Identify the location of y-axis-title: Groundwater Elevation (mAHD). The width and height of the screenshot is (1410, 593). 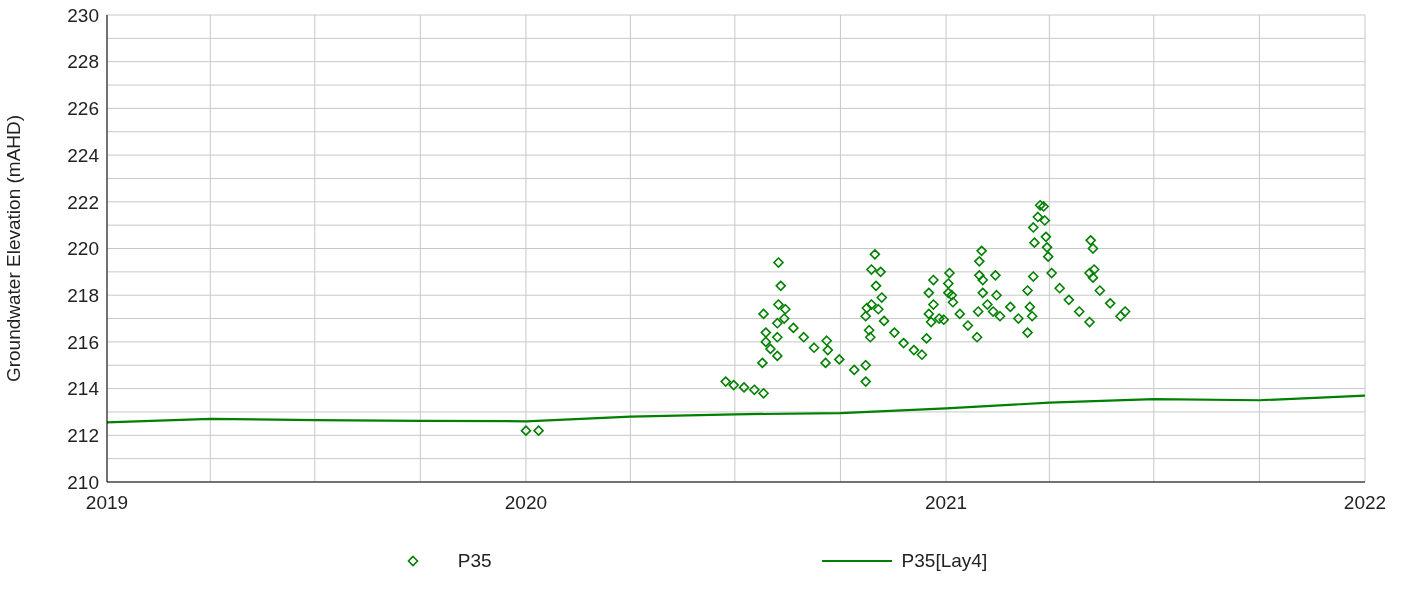
(13, 248).